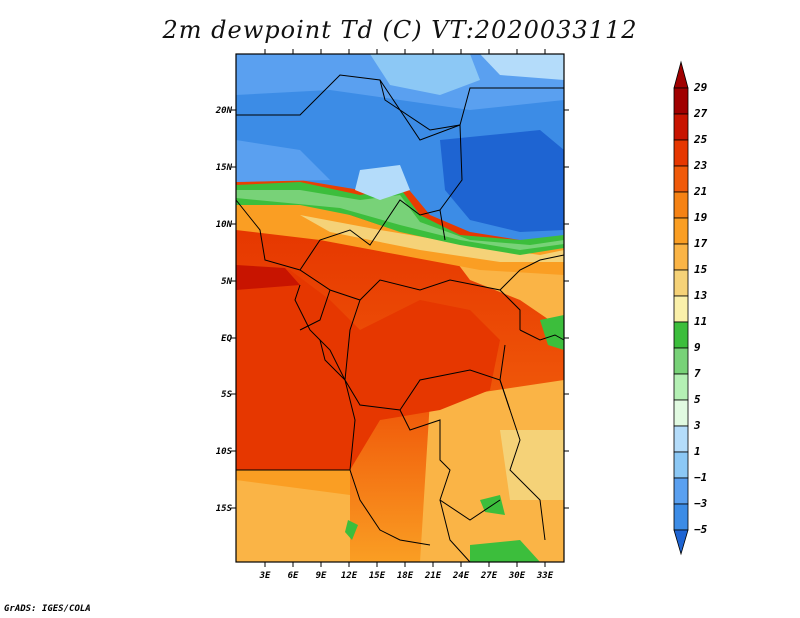 The image size is (800, 618). What do you see at coordinates (701, 269) in the screenshot?
I see `colorbar-label: 15` at bounding box center [701, 269].